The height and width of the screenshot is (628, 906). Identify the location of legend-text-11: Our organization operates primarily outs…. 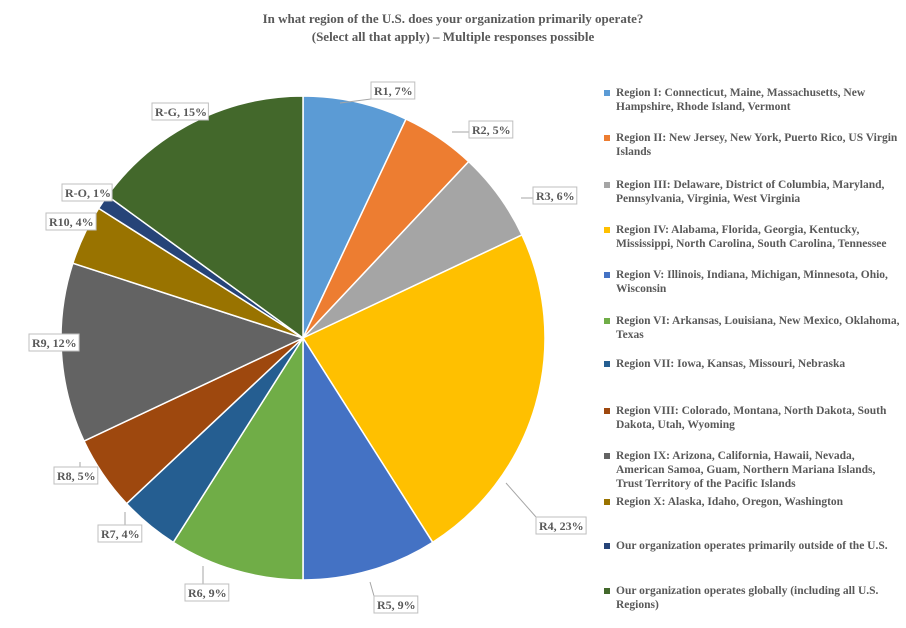
(752, 546).